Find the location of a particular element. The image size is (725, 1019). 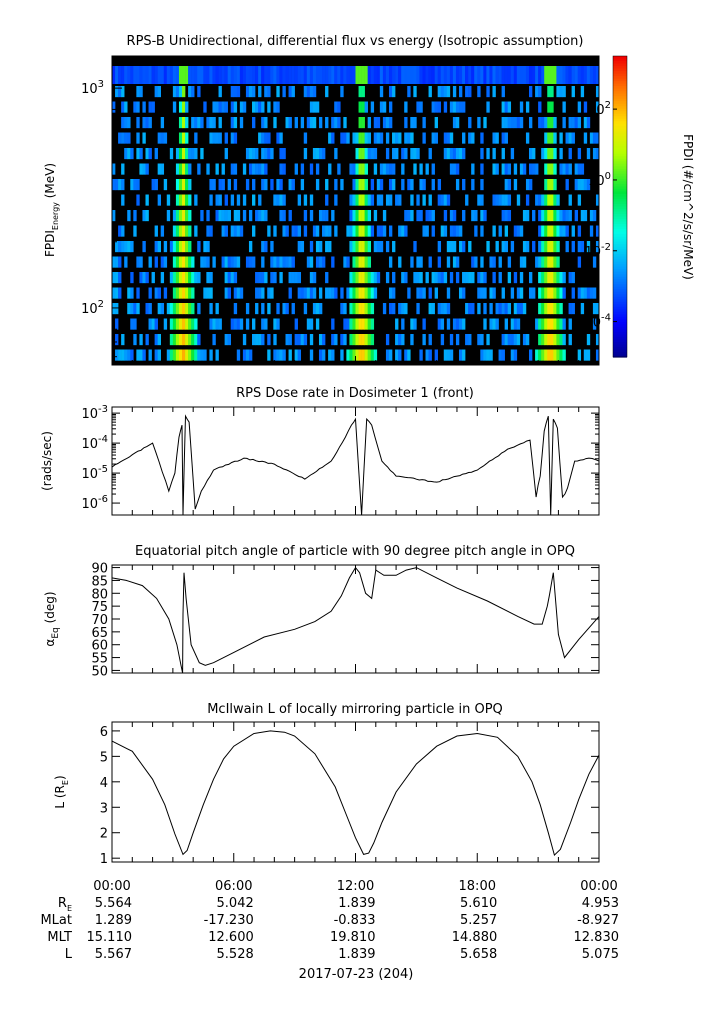

spectrogram-ylabel: FPDIEnergy (MeV) is located at coordinates (51, 210).